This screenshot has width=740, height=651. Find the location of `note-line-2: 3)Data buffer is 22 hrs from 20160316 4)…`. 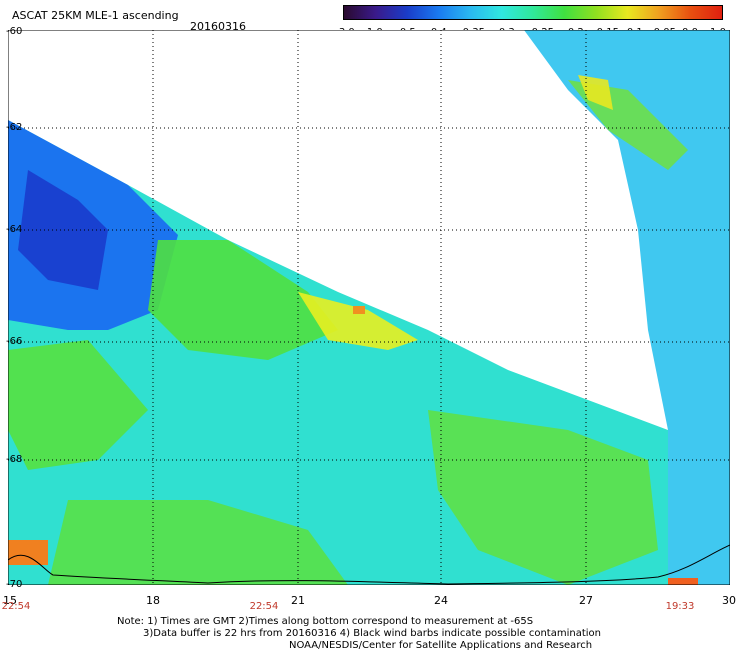

note-line-2: 3)Data buffer is 22 hrs from 20160316 4)… is located at coordinates (372, 633).